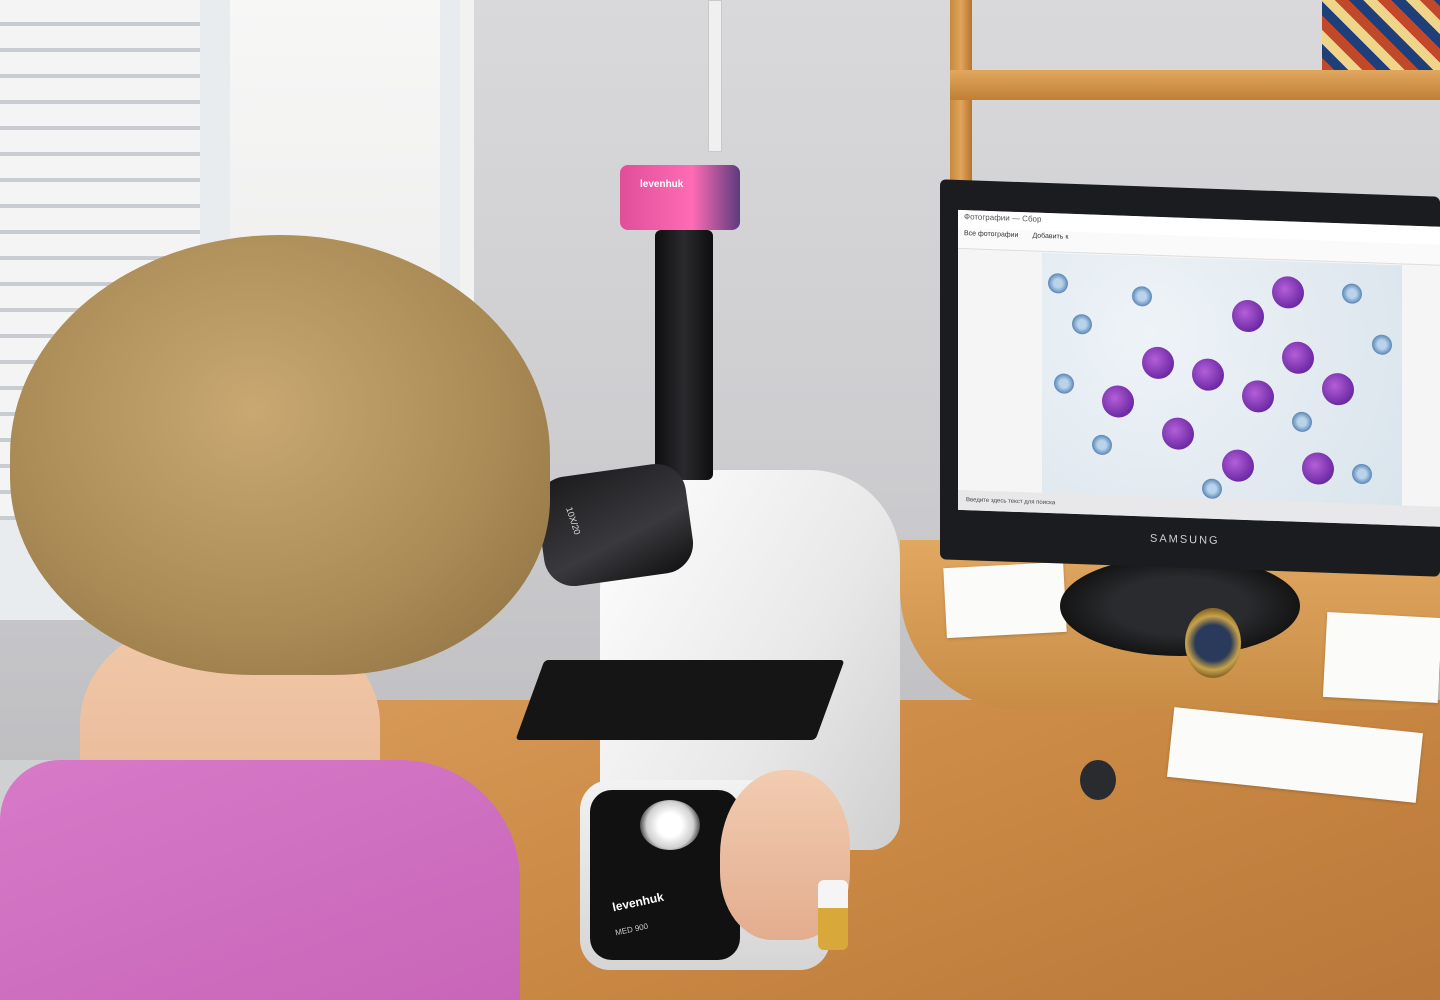 The height and width of the screenshot is (1000, 1440). I want to click on microscope-camera: levenhuk, so click(680, 197).